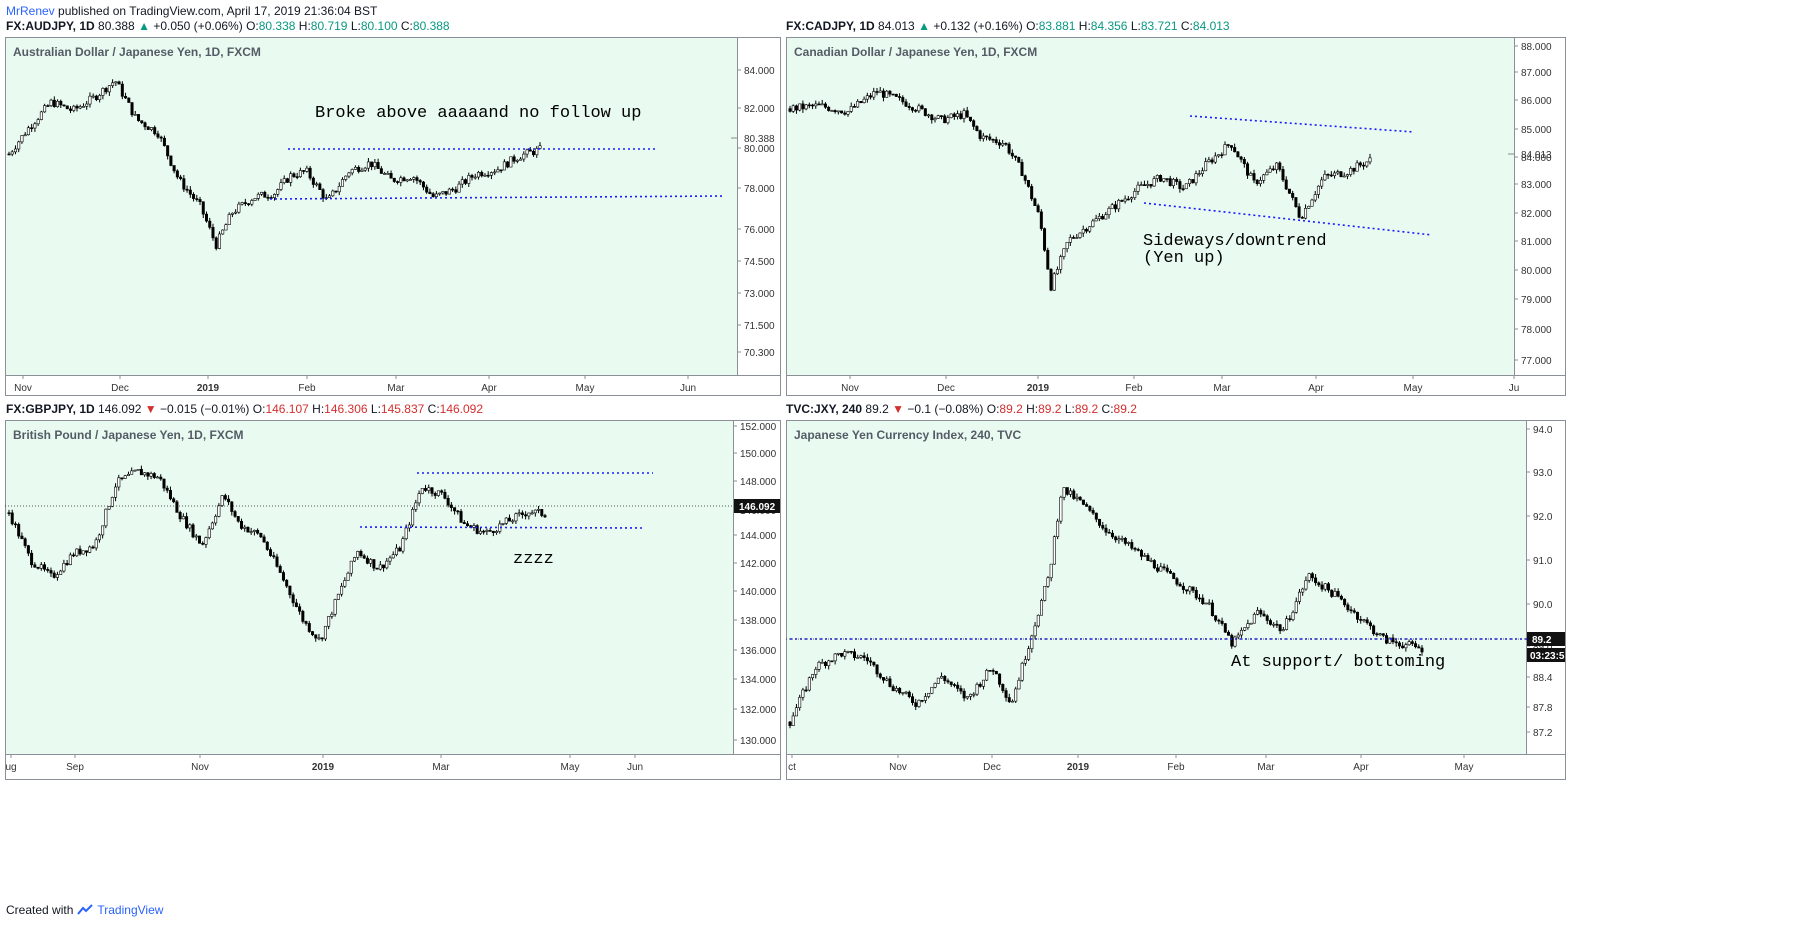 Image resolution: width=1793 pixels, height=928 pixels. I want to click on panel-1-symbol: FX:CADJPY, 1D, so click(830, 26).